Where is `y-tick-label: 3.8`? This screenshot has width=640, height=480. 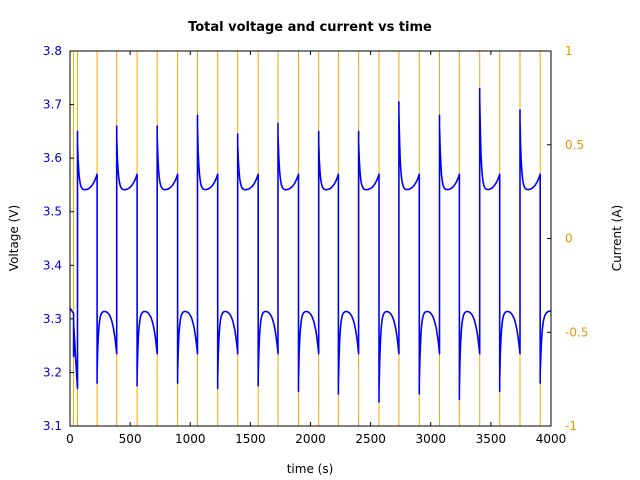 y-tick-label: 3.8 is located at coordinates (52, 51).